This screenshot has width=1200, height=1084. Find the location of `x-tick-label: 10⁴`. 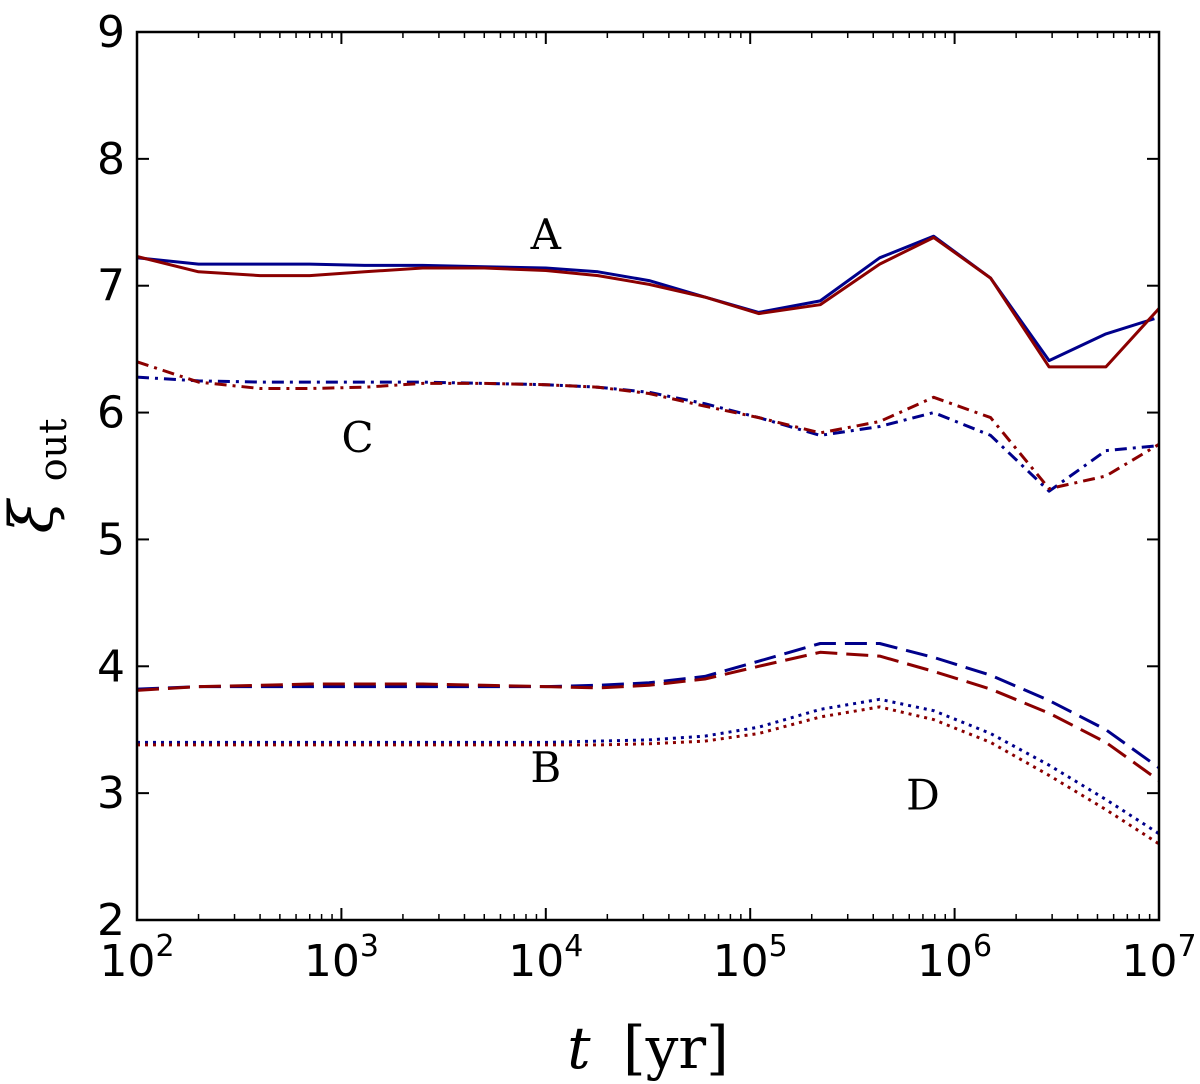

x-tick-label: 10⁴ is located at coordinates (545, 958).